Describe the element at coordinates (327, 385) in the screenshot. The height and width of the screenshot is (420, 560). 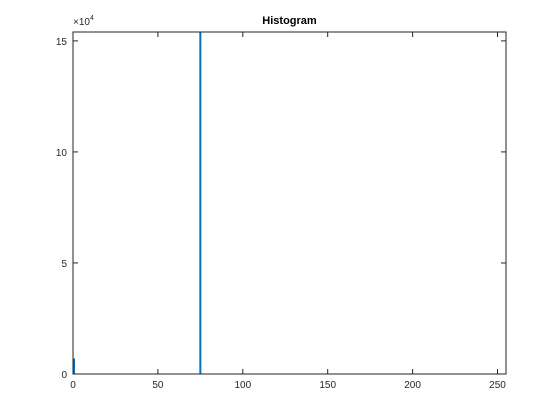
I see `x-tick-label: 150` at that location.